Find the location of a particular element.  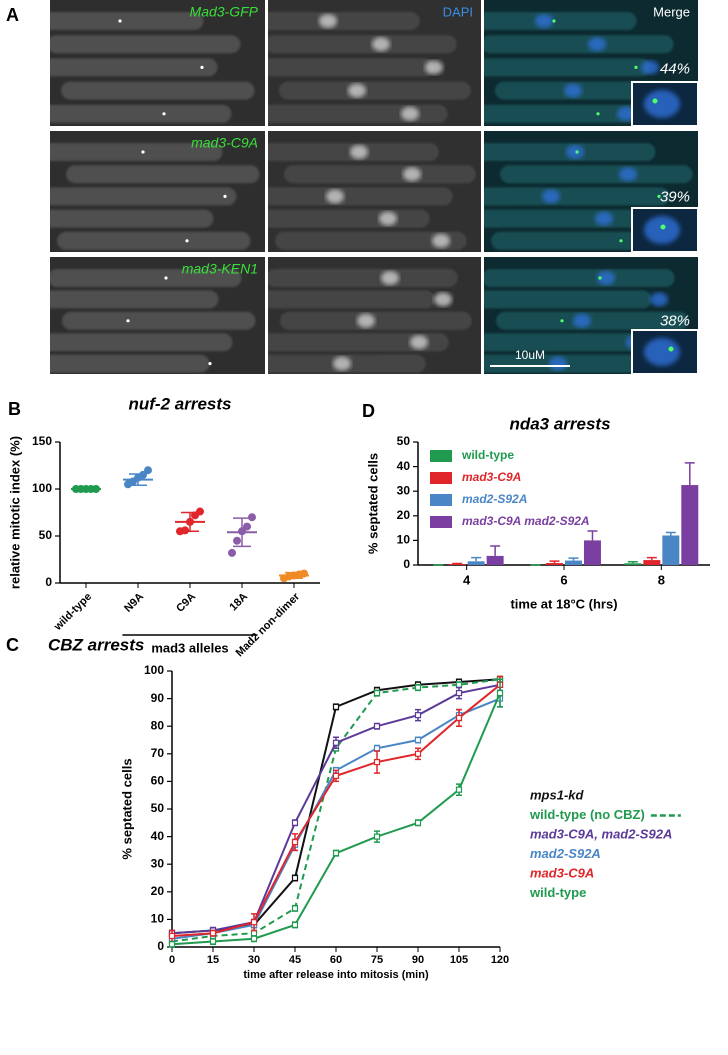

channel-label: Merge is located at coordinates (671, 11).